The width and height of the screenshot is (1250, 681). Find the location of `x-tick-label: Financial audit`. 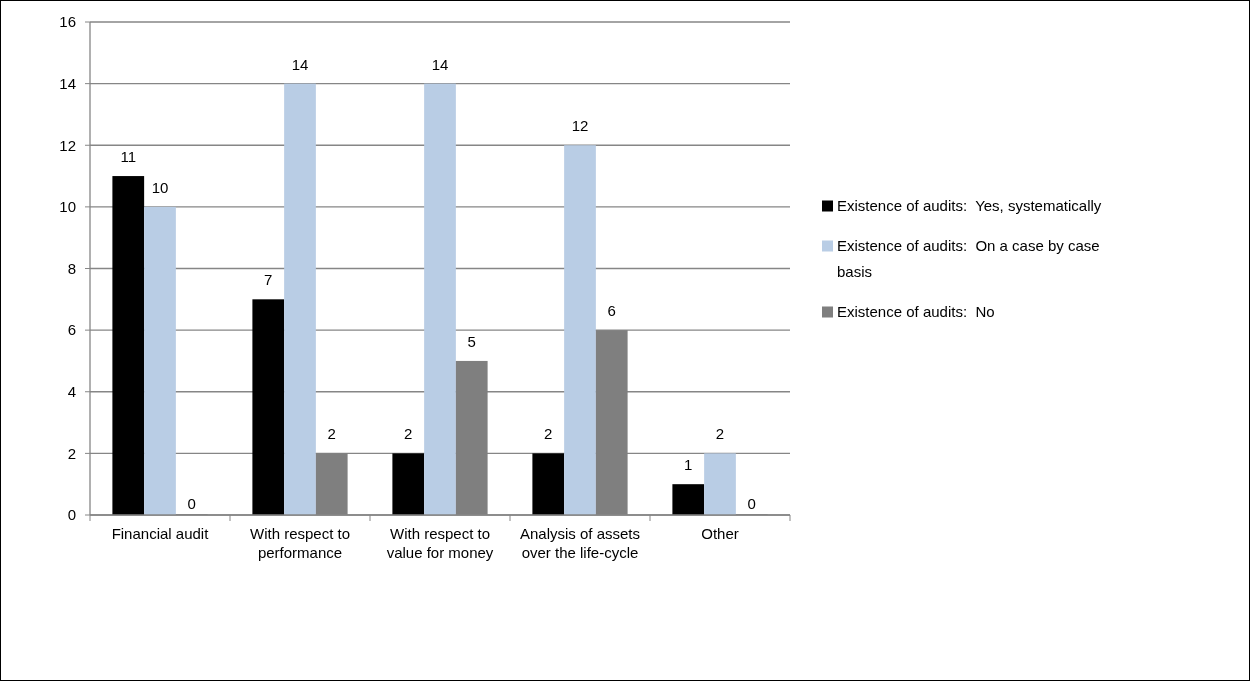

x-tick-label: Financial audit is located at coordinates (160, 533).